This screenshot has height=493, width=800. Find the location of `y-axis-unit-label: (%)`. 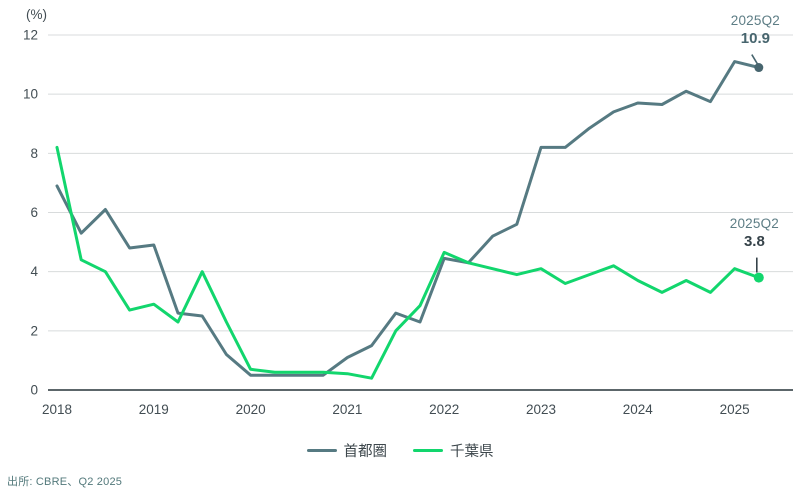

y-axis-unit-label: (%) is located at coordinates (36, 14).